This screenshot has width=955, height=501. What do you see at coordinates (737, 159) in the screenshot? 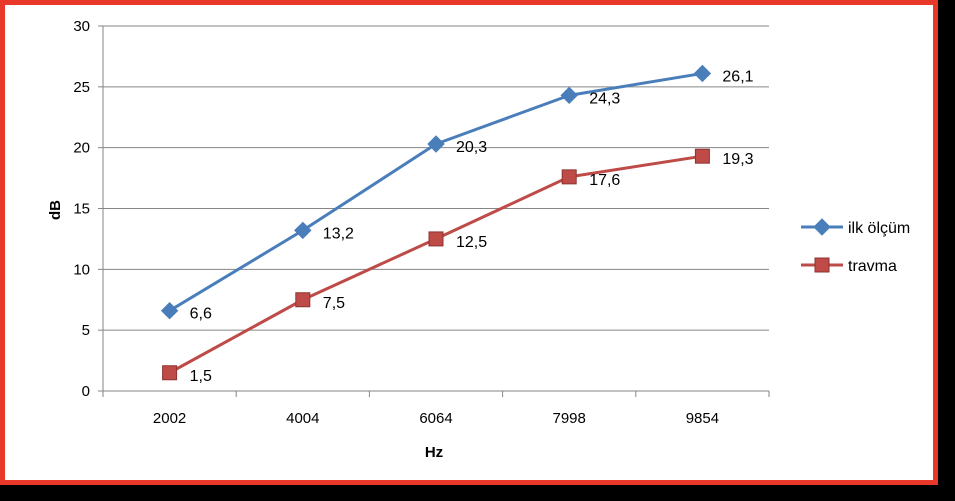
I see `data-label: 19,3` at bounding box center [737, 159].